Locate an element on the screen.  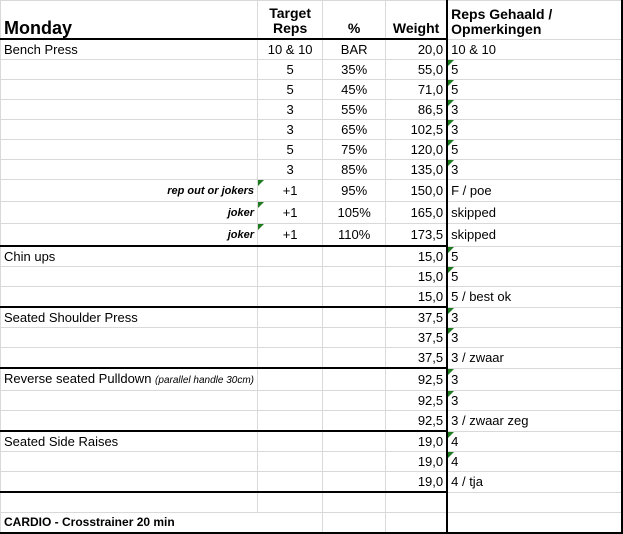
exercise-cell: Chin ups is located at coordinates (129, 256).